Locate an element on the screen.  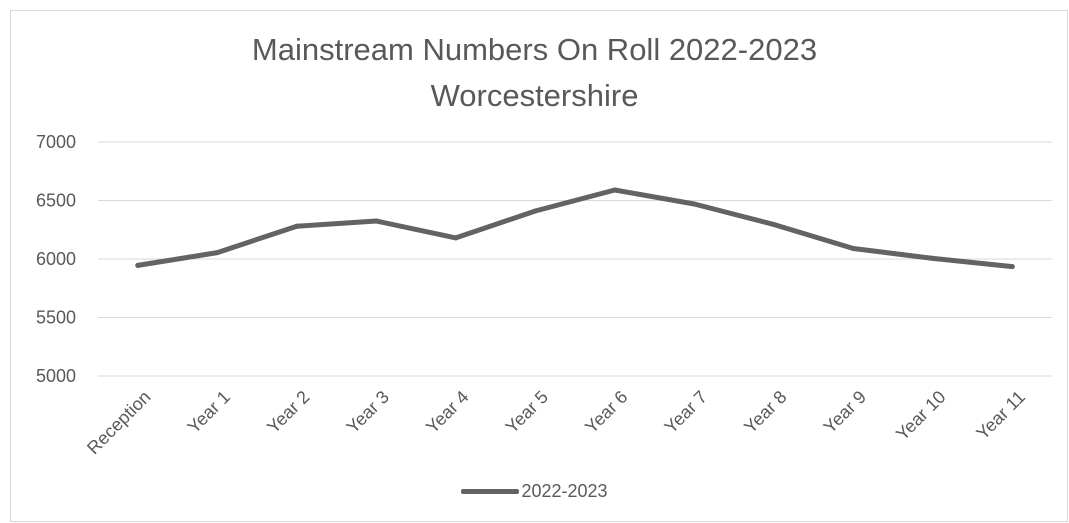
series-line is located at coordinates (575, 228).